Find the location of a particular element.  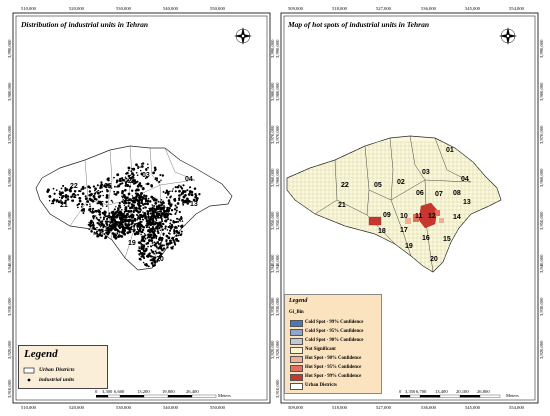

x-tick: 510,000 is located at coordinates (28, 407).